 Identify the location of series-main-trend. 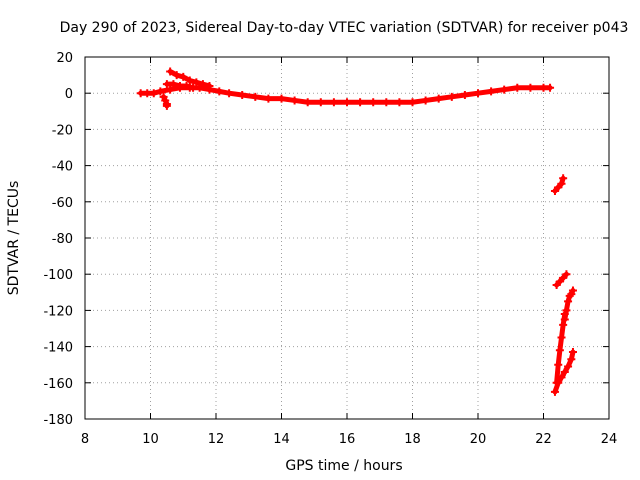
(345, 95).